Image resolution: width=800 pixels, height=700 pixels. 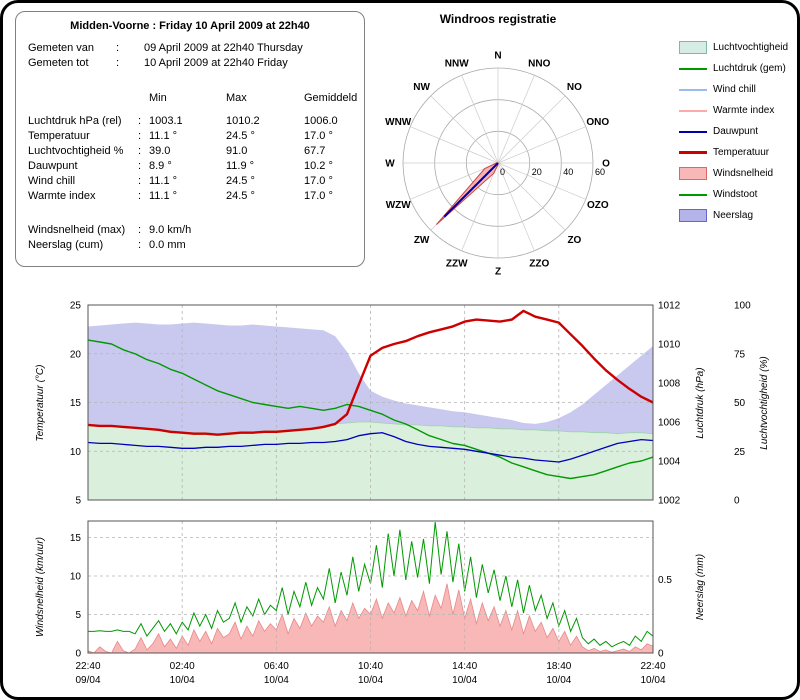 What do you see at coordinates (58, 63) in the screenshot?
I see `measured-to-label: Gemeten tot` at bounding box center [58, 63].